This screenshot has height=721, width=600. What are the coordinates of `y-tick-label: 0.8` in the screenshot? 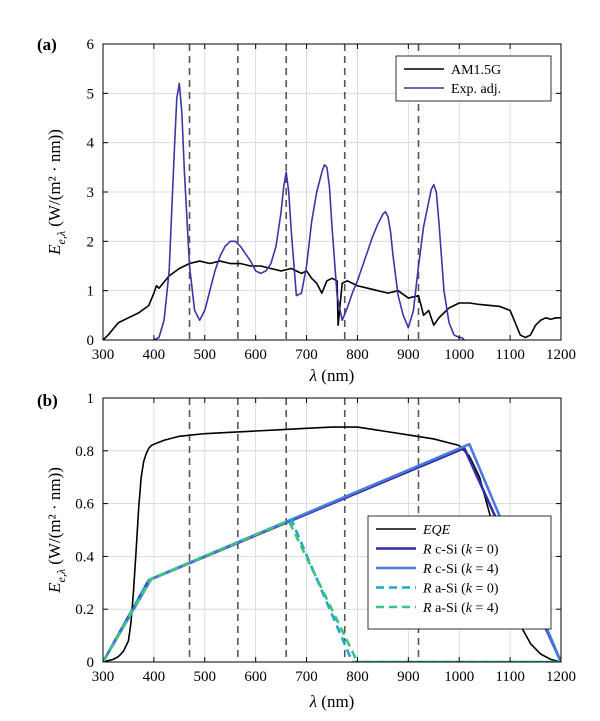 It's located at (84, 452).